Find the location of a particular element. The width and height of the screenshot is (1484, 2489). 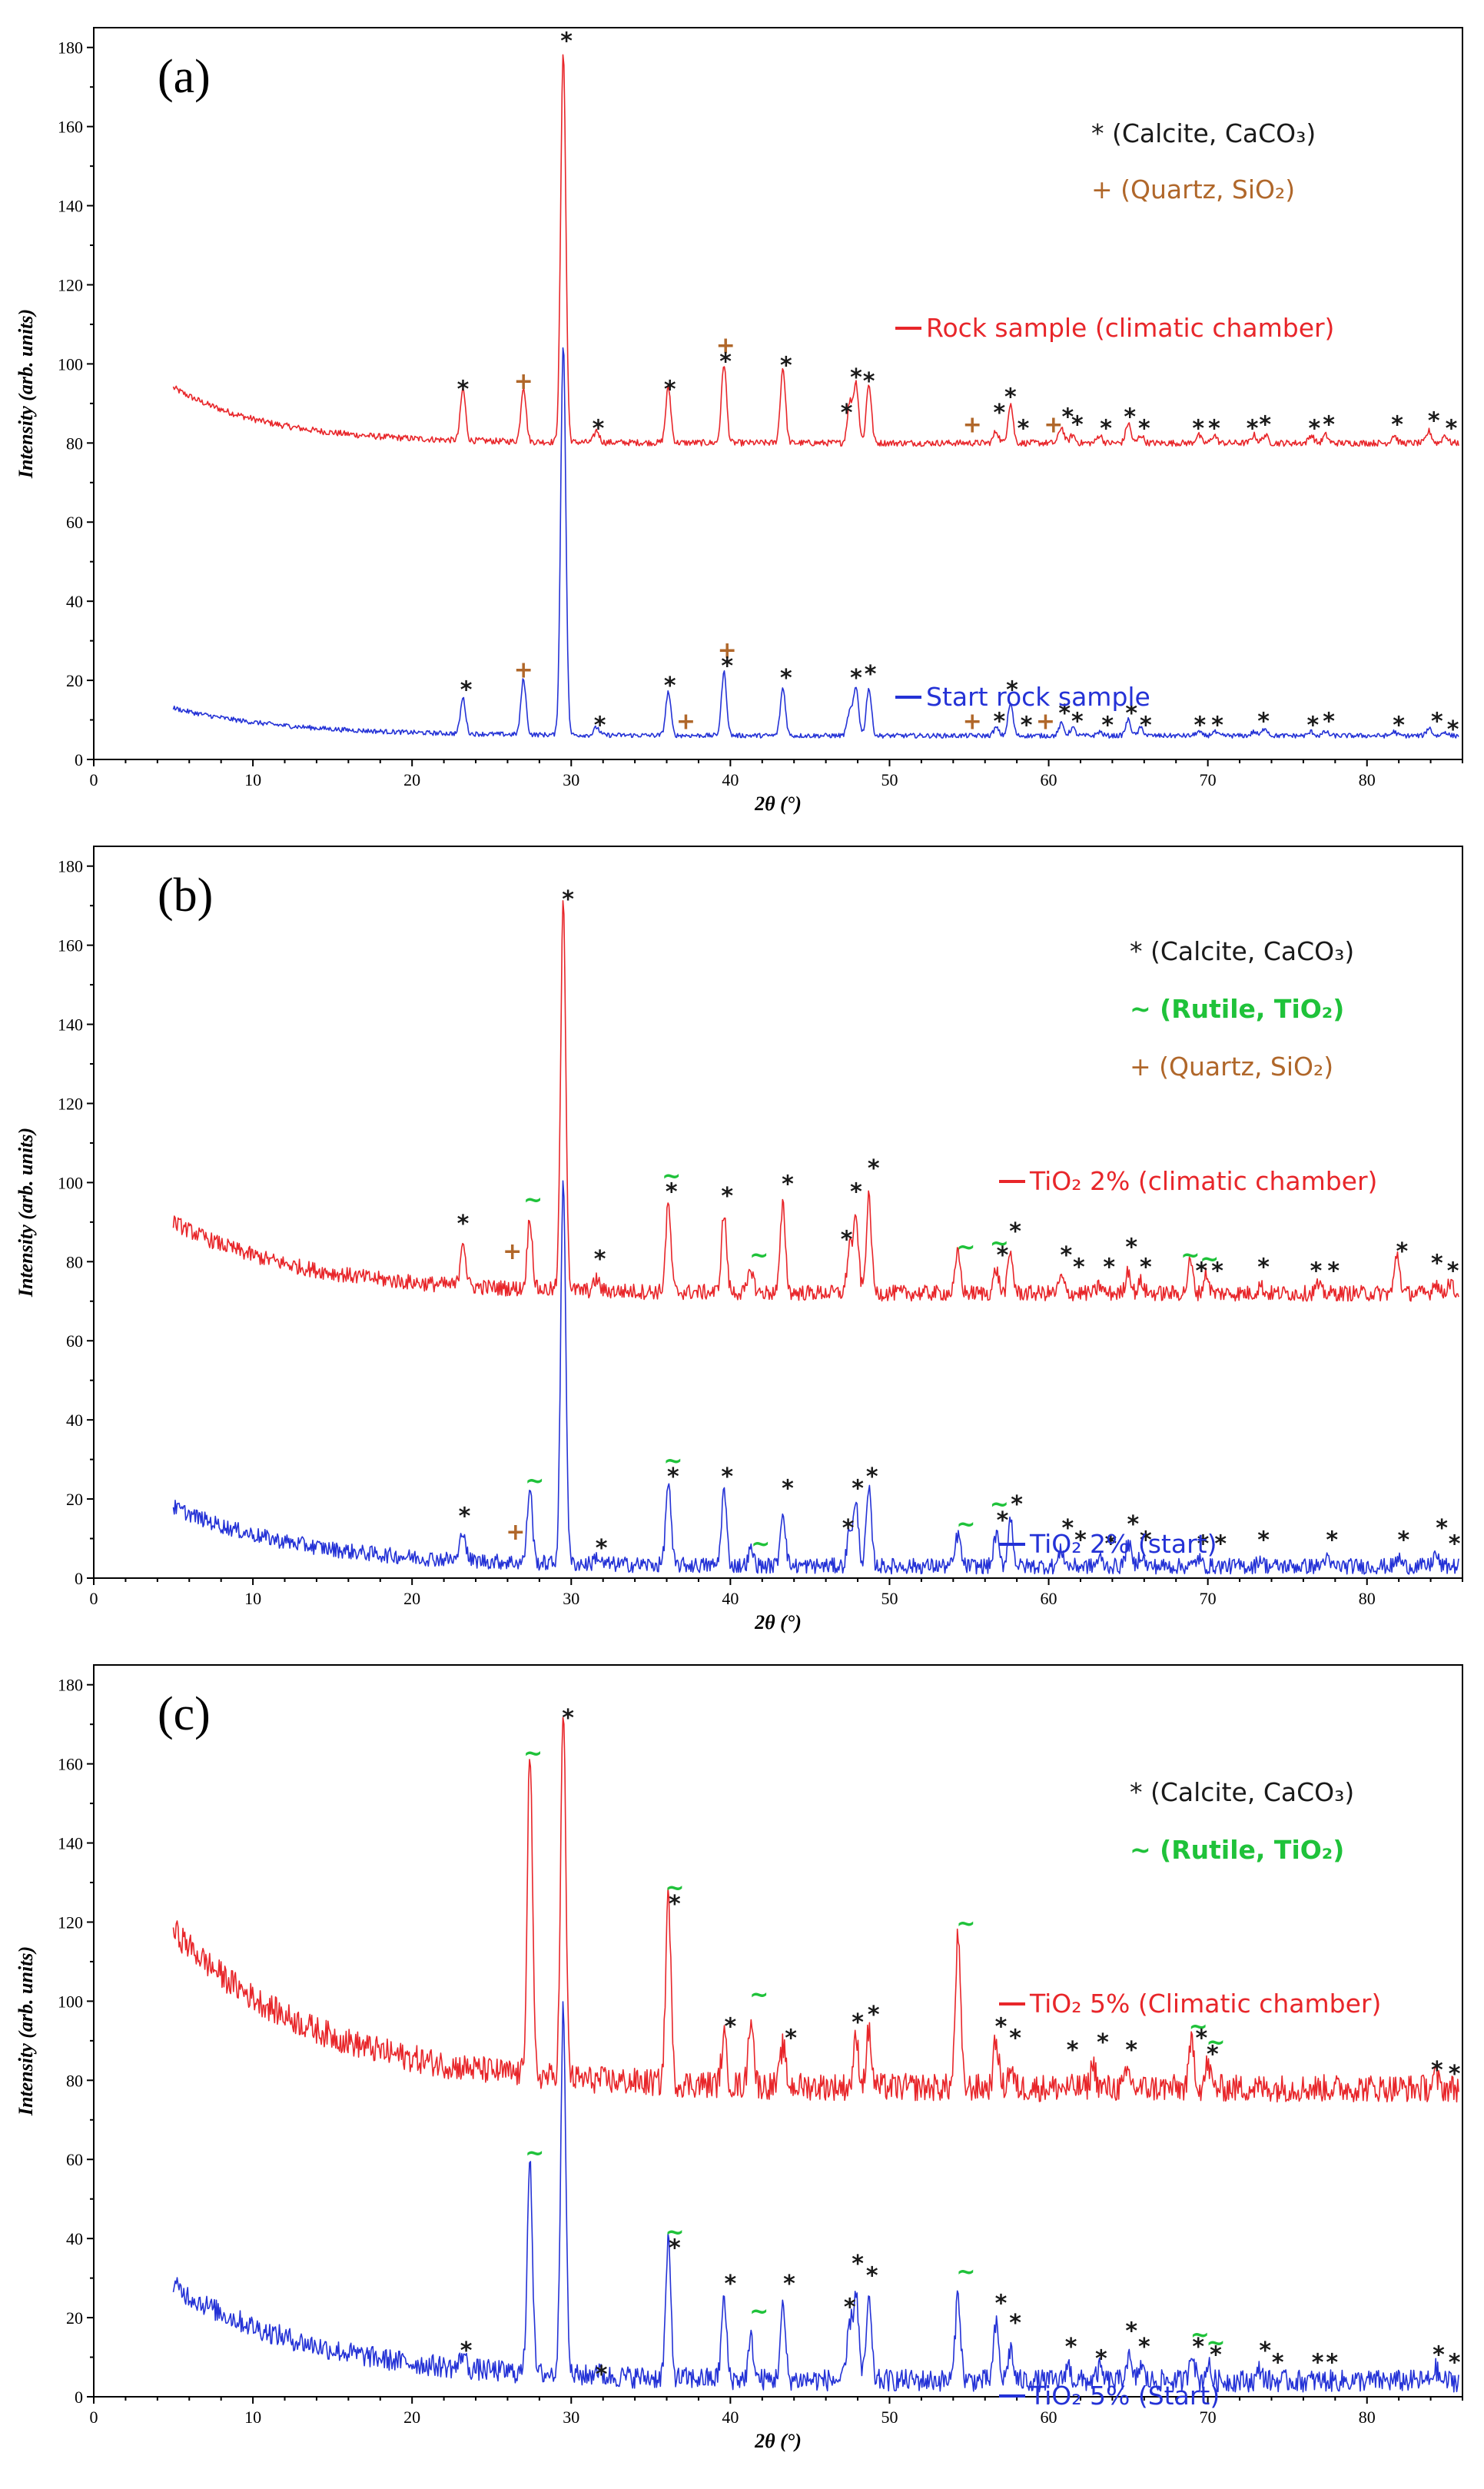

y-tick-label: 80 is located at coordinates (74, 444).